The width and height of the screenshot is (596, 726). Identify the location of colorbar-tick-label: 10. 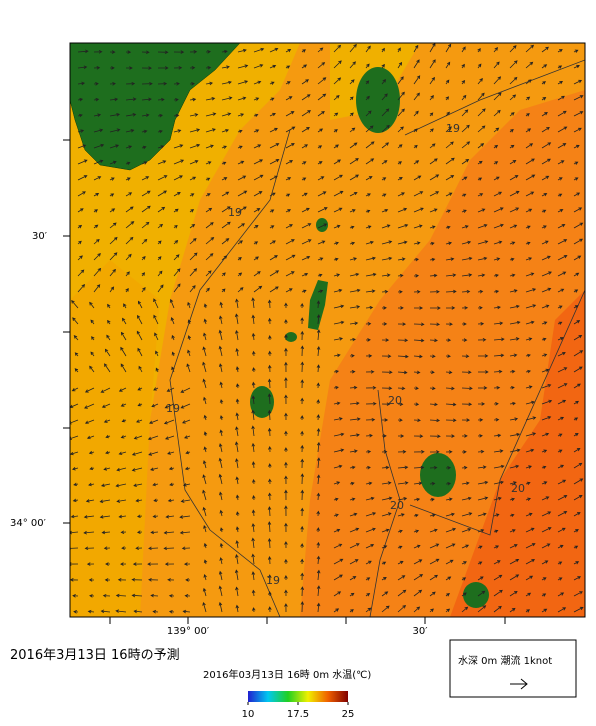
(248, 714).